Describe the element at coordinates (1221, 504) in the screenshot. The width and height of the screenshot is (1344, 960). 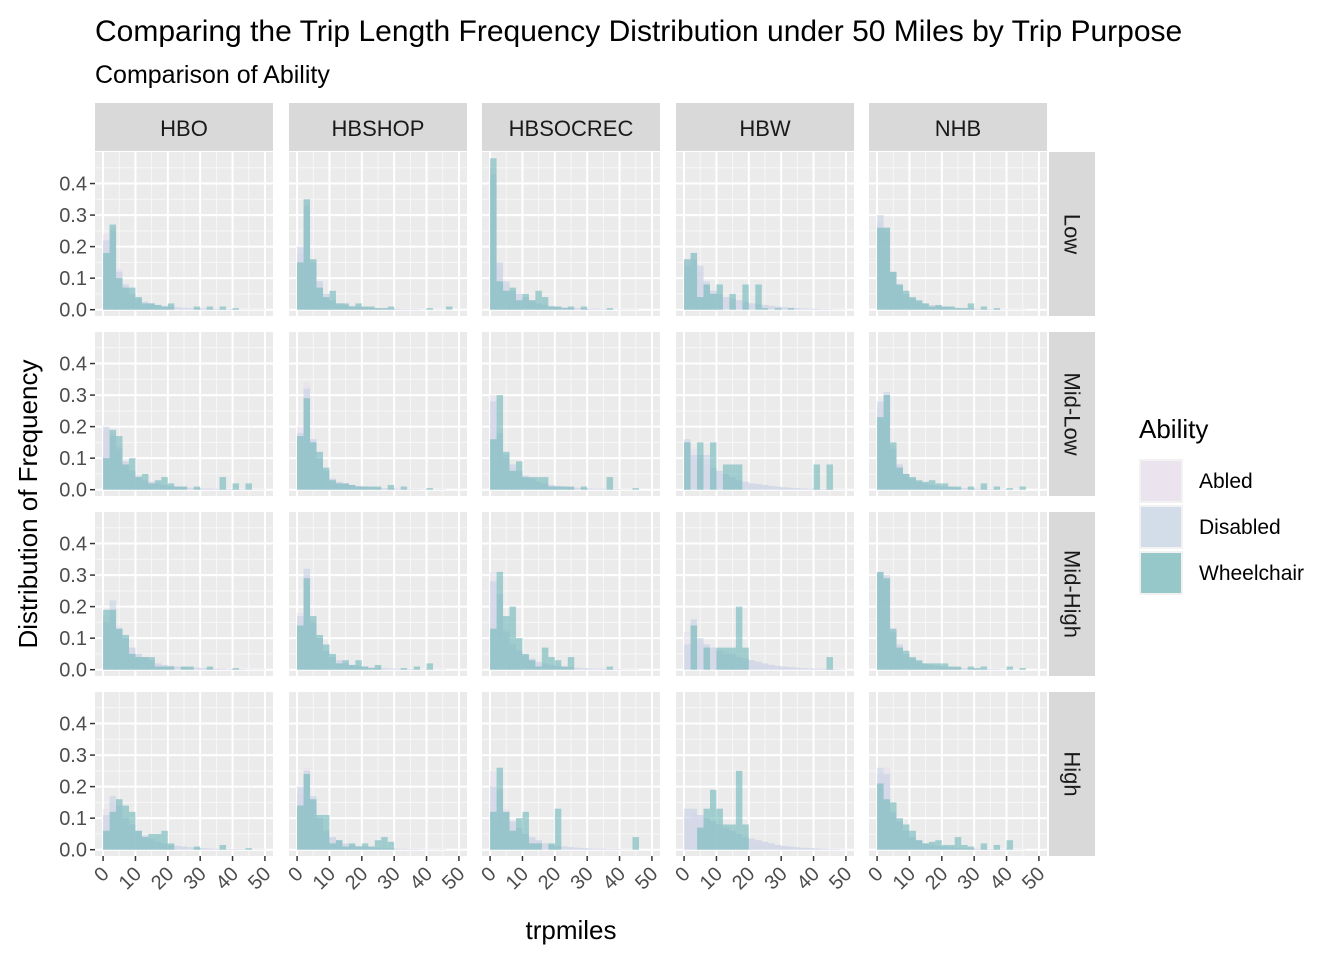
I see `legend: Ability Abled Disabled Wheelchair` at that location.